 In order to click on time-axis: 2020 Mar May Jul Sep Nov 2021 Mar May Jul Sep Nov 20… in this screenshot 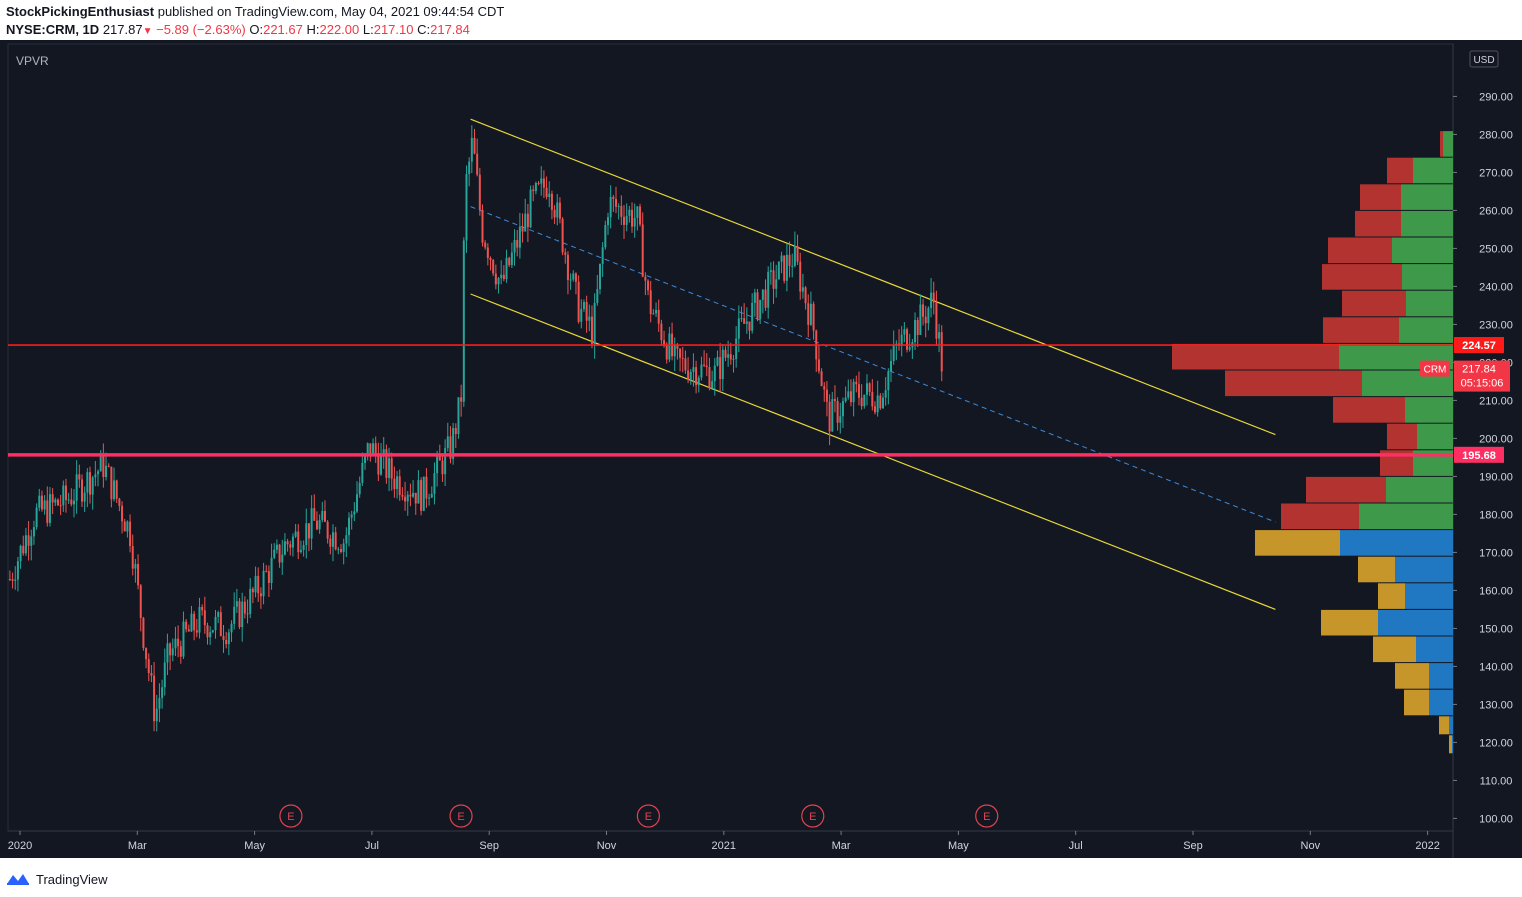, I will do `click(724, 841)`.